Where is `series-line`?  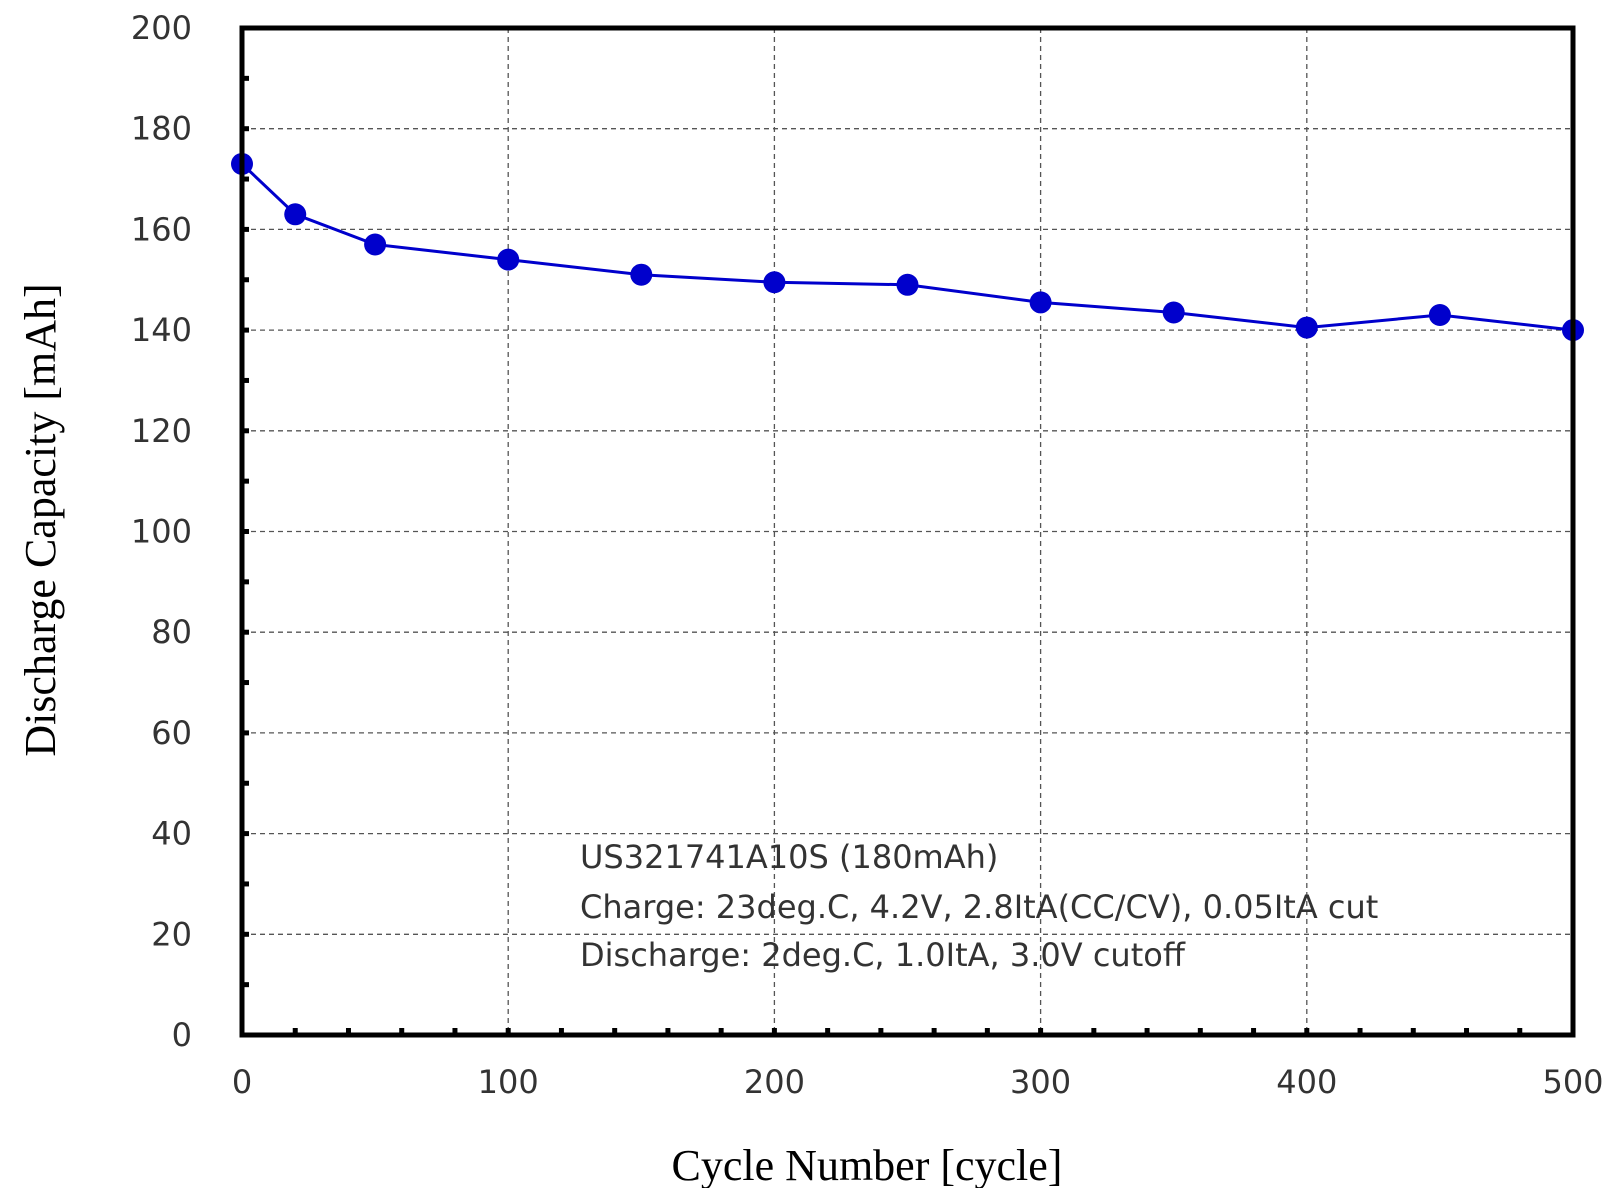
series-line is located at coordinates (907, 247).